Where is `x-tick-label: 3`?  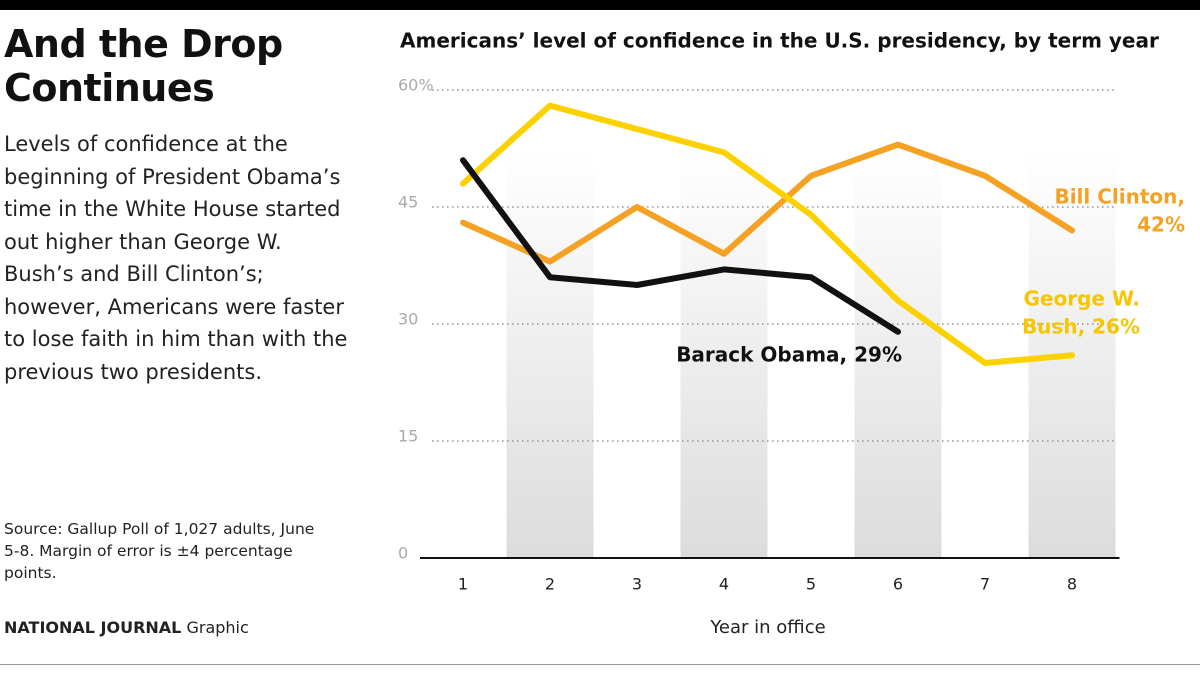 x-tick-label: 3 is located at coordinates (637, 584).